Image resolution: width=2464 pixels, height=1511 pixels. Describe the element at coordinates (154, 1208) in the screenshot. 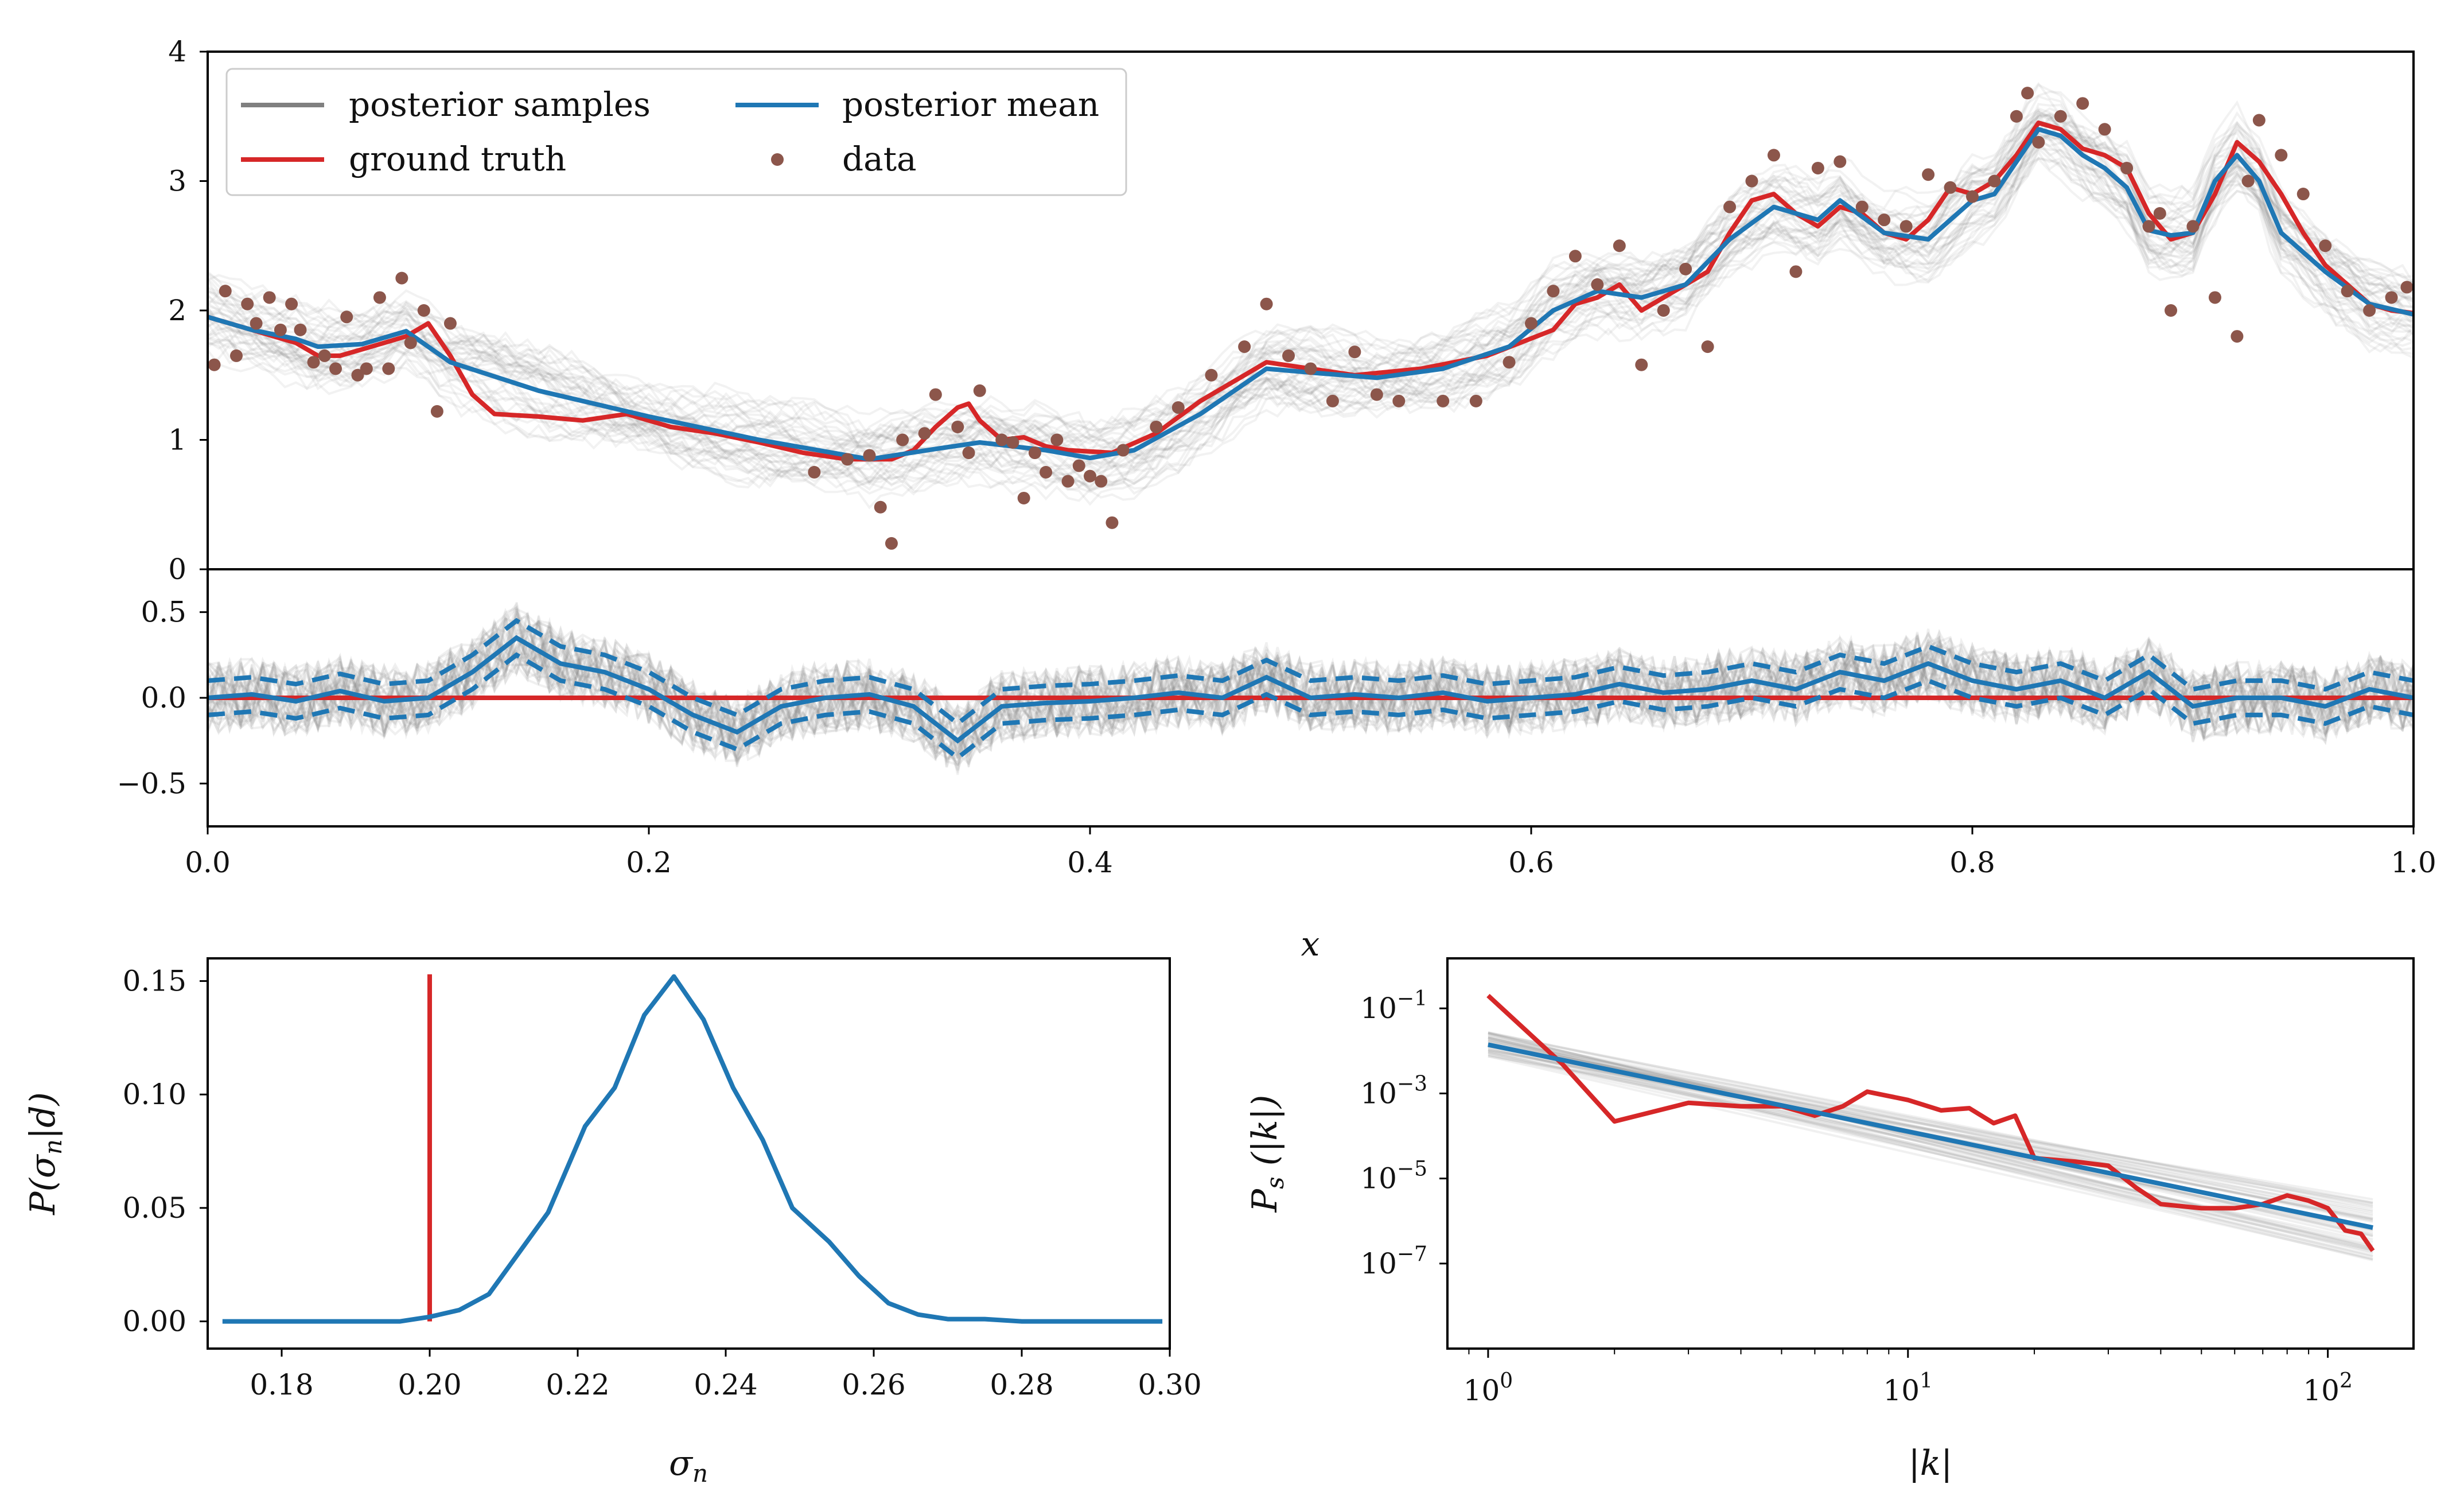

I see `noise-y-tick-label: 0.05` at that location.